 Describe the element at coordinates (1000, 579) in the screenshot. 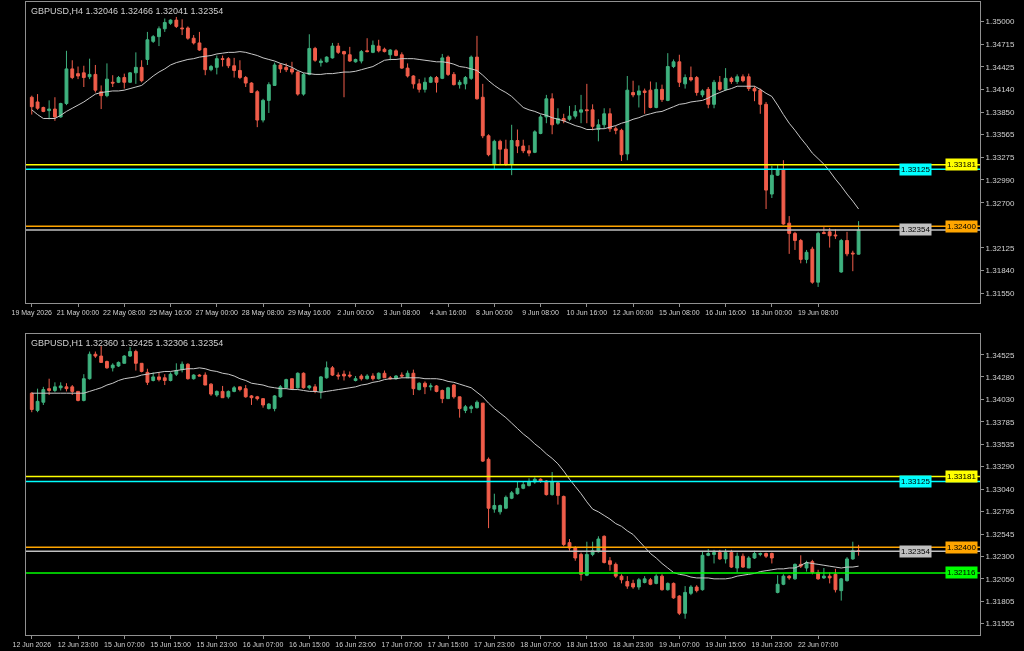

I see `y-tick-label: 1.32050` at that location.